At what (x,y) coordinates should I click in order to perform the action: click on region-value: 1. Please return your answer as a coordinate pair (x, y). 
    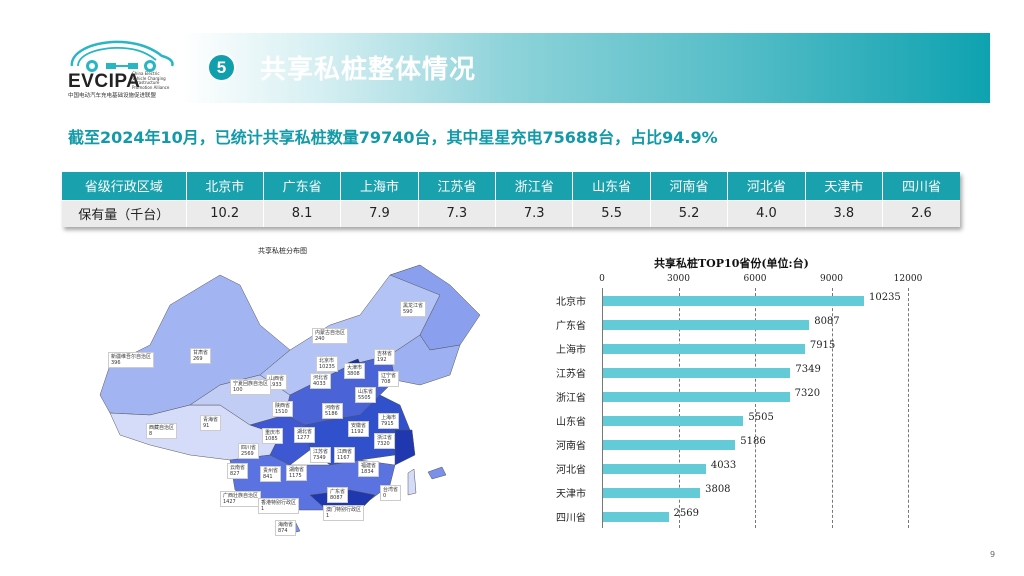
    Looking at the image, I should click on (328, 516).